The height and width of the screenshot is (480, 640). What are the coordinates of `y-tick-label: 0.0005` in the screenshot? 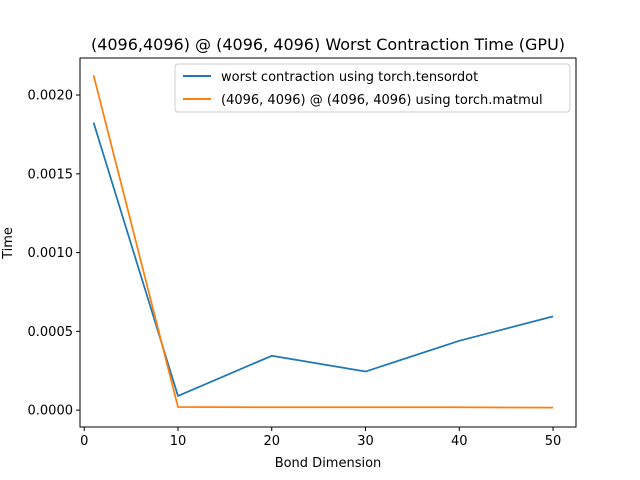 It's located at (51, 332).